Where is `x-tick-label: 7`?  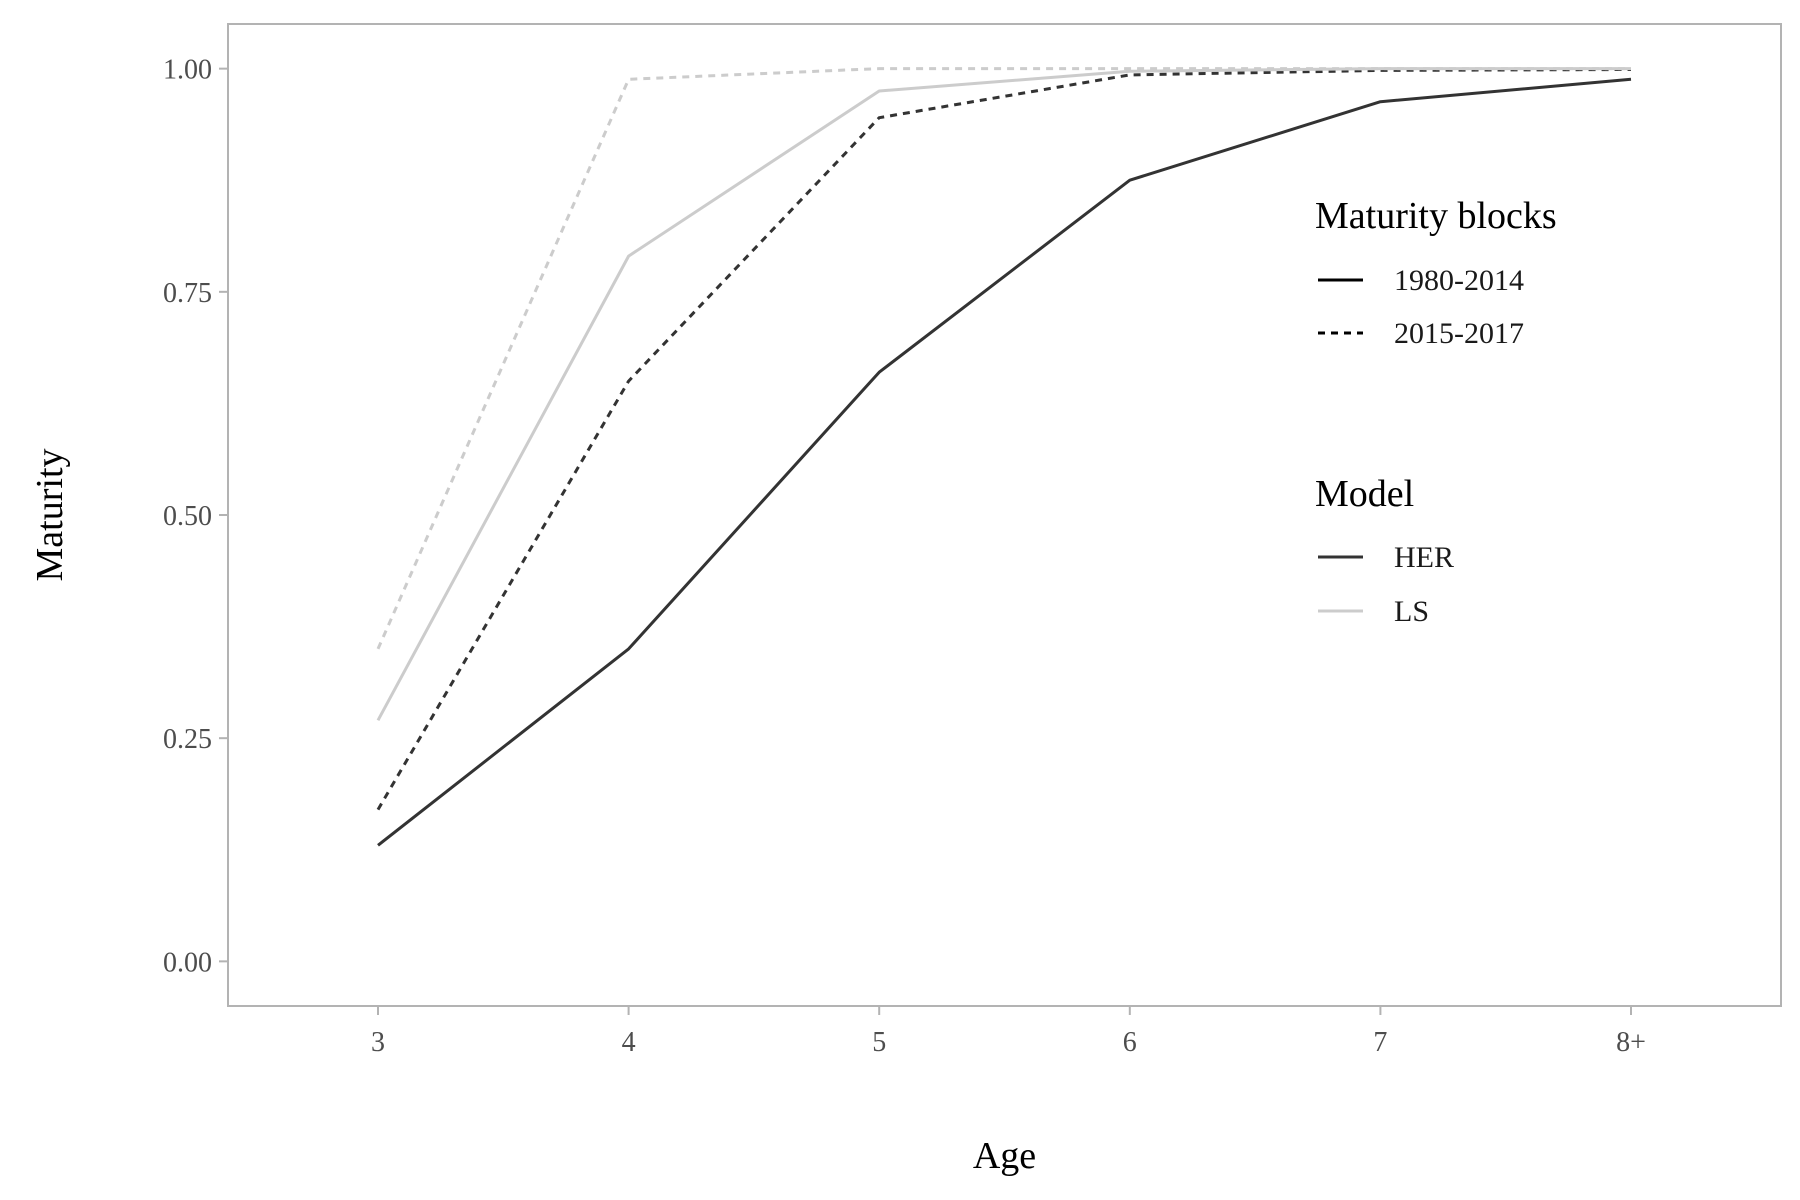
x-tick-label: 7 is located at coordinates (1380, 1042).